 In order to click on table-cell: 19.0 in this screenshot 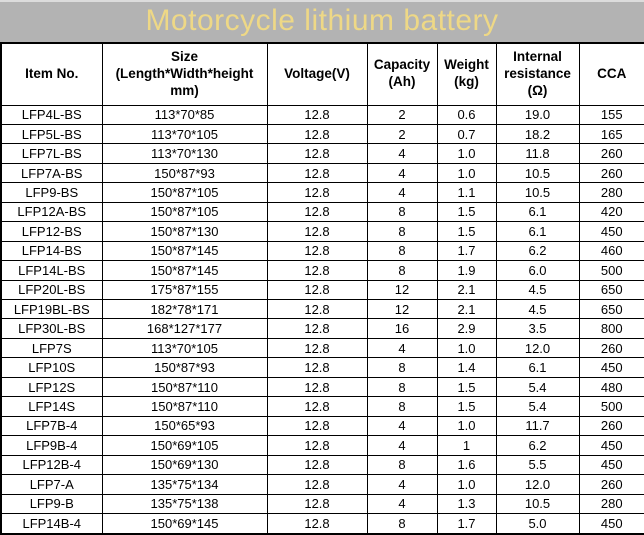, I will do `click(537, 114)`.